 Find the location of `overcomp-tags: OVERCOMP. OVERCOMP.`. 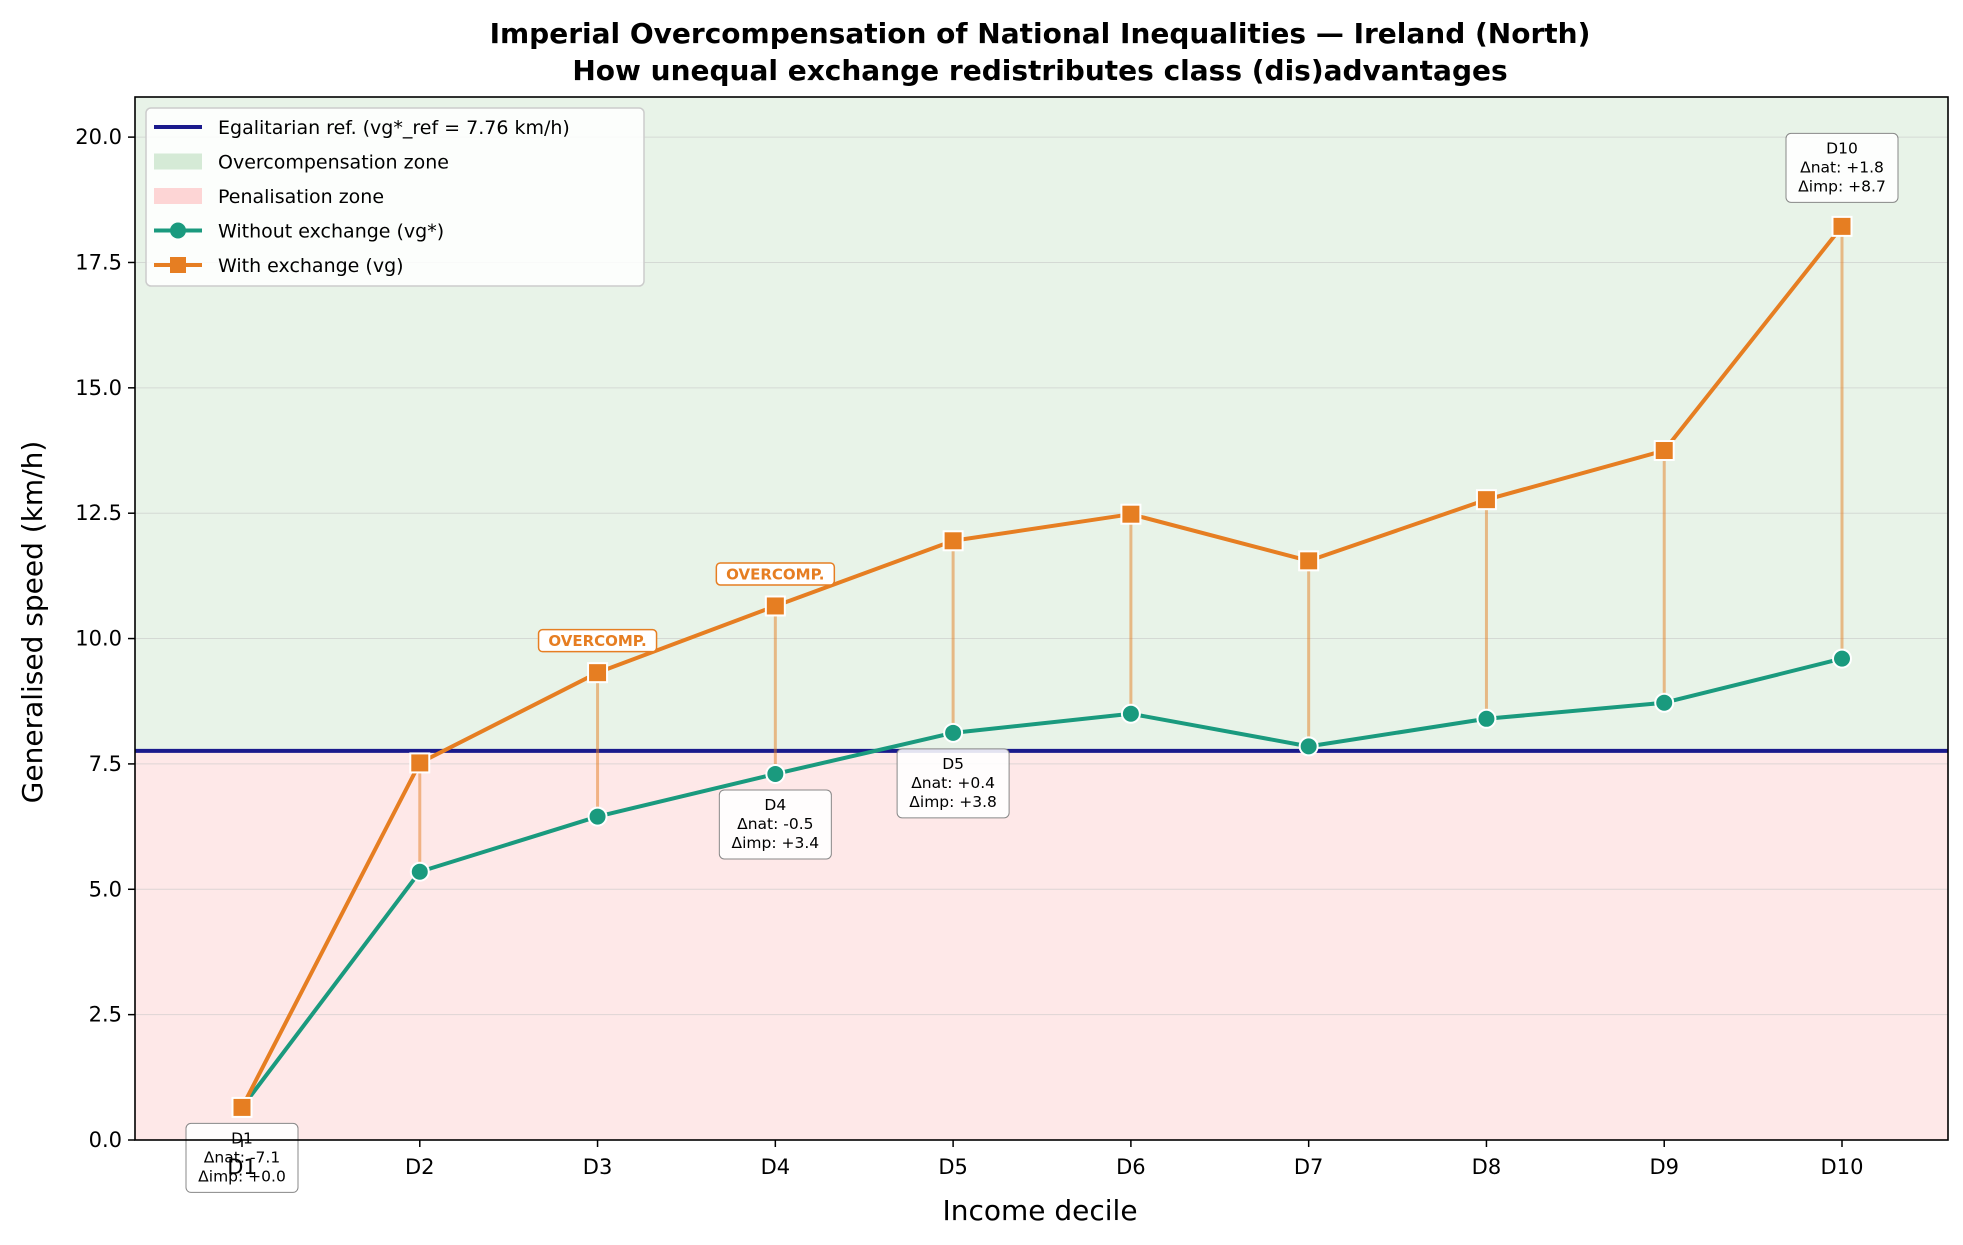

overcomp-tags: OVERCOMP. OVERCOMP. is located at coordinates (686, 607).